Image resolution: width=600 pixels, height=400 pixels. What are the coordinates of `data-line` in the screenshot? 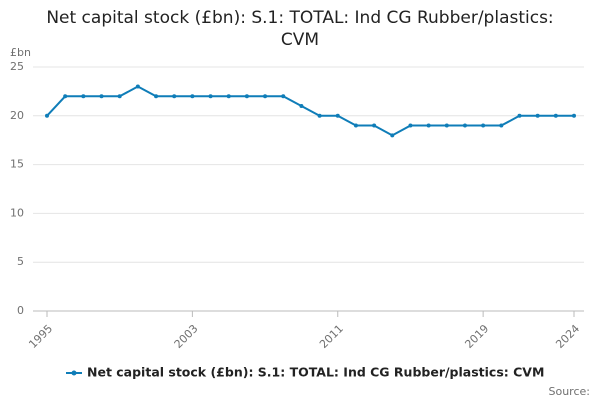 It's located at (310, 111).